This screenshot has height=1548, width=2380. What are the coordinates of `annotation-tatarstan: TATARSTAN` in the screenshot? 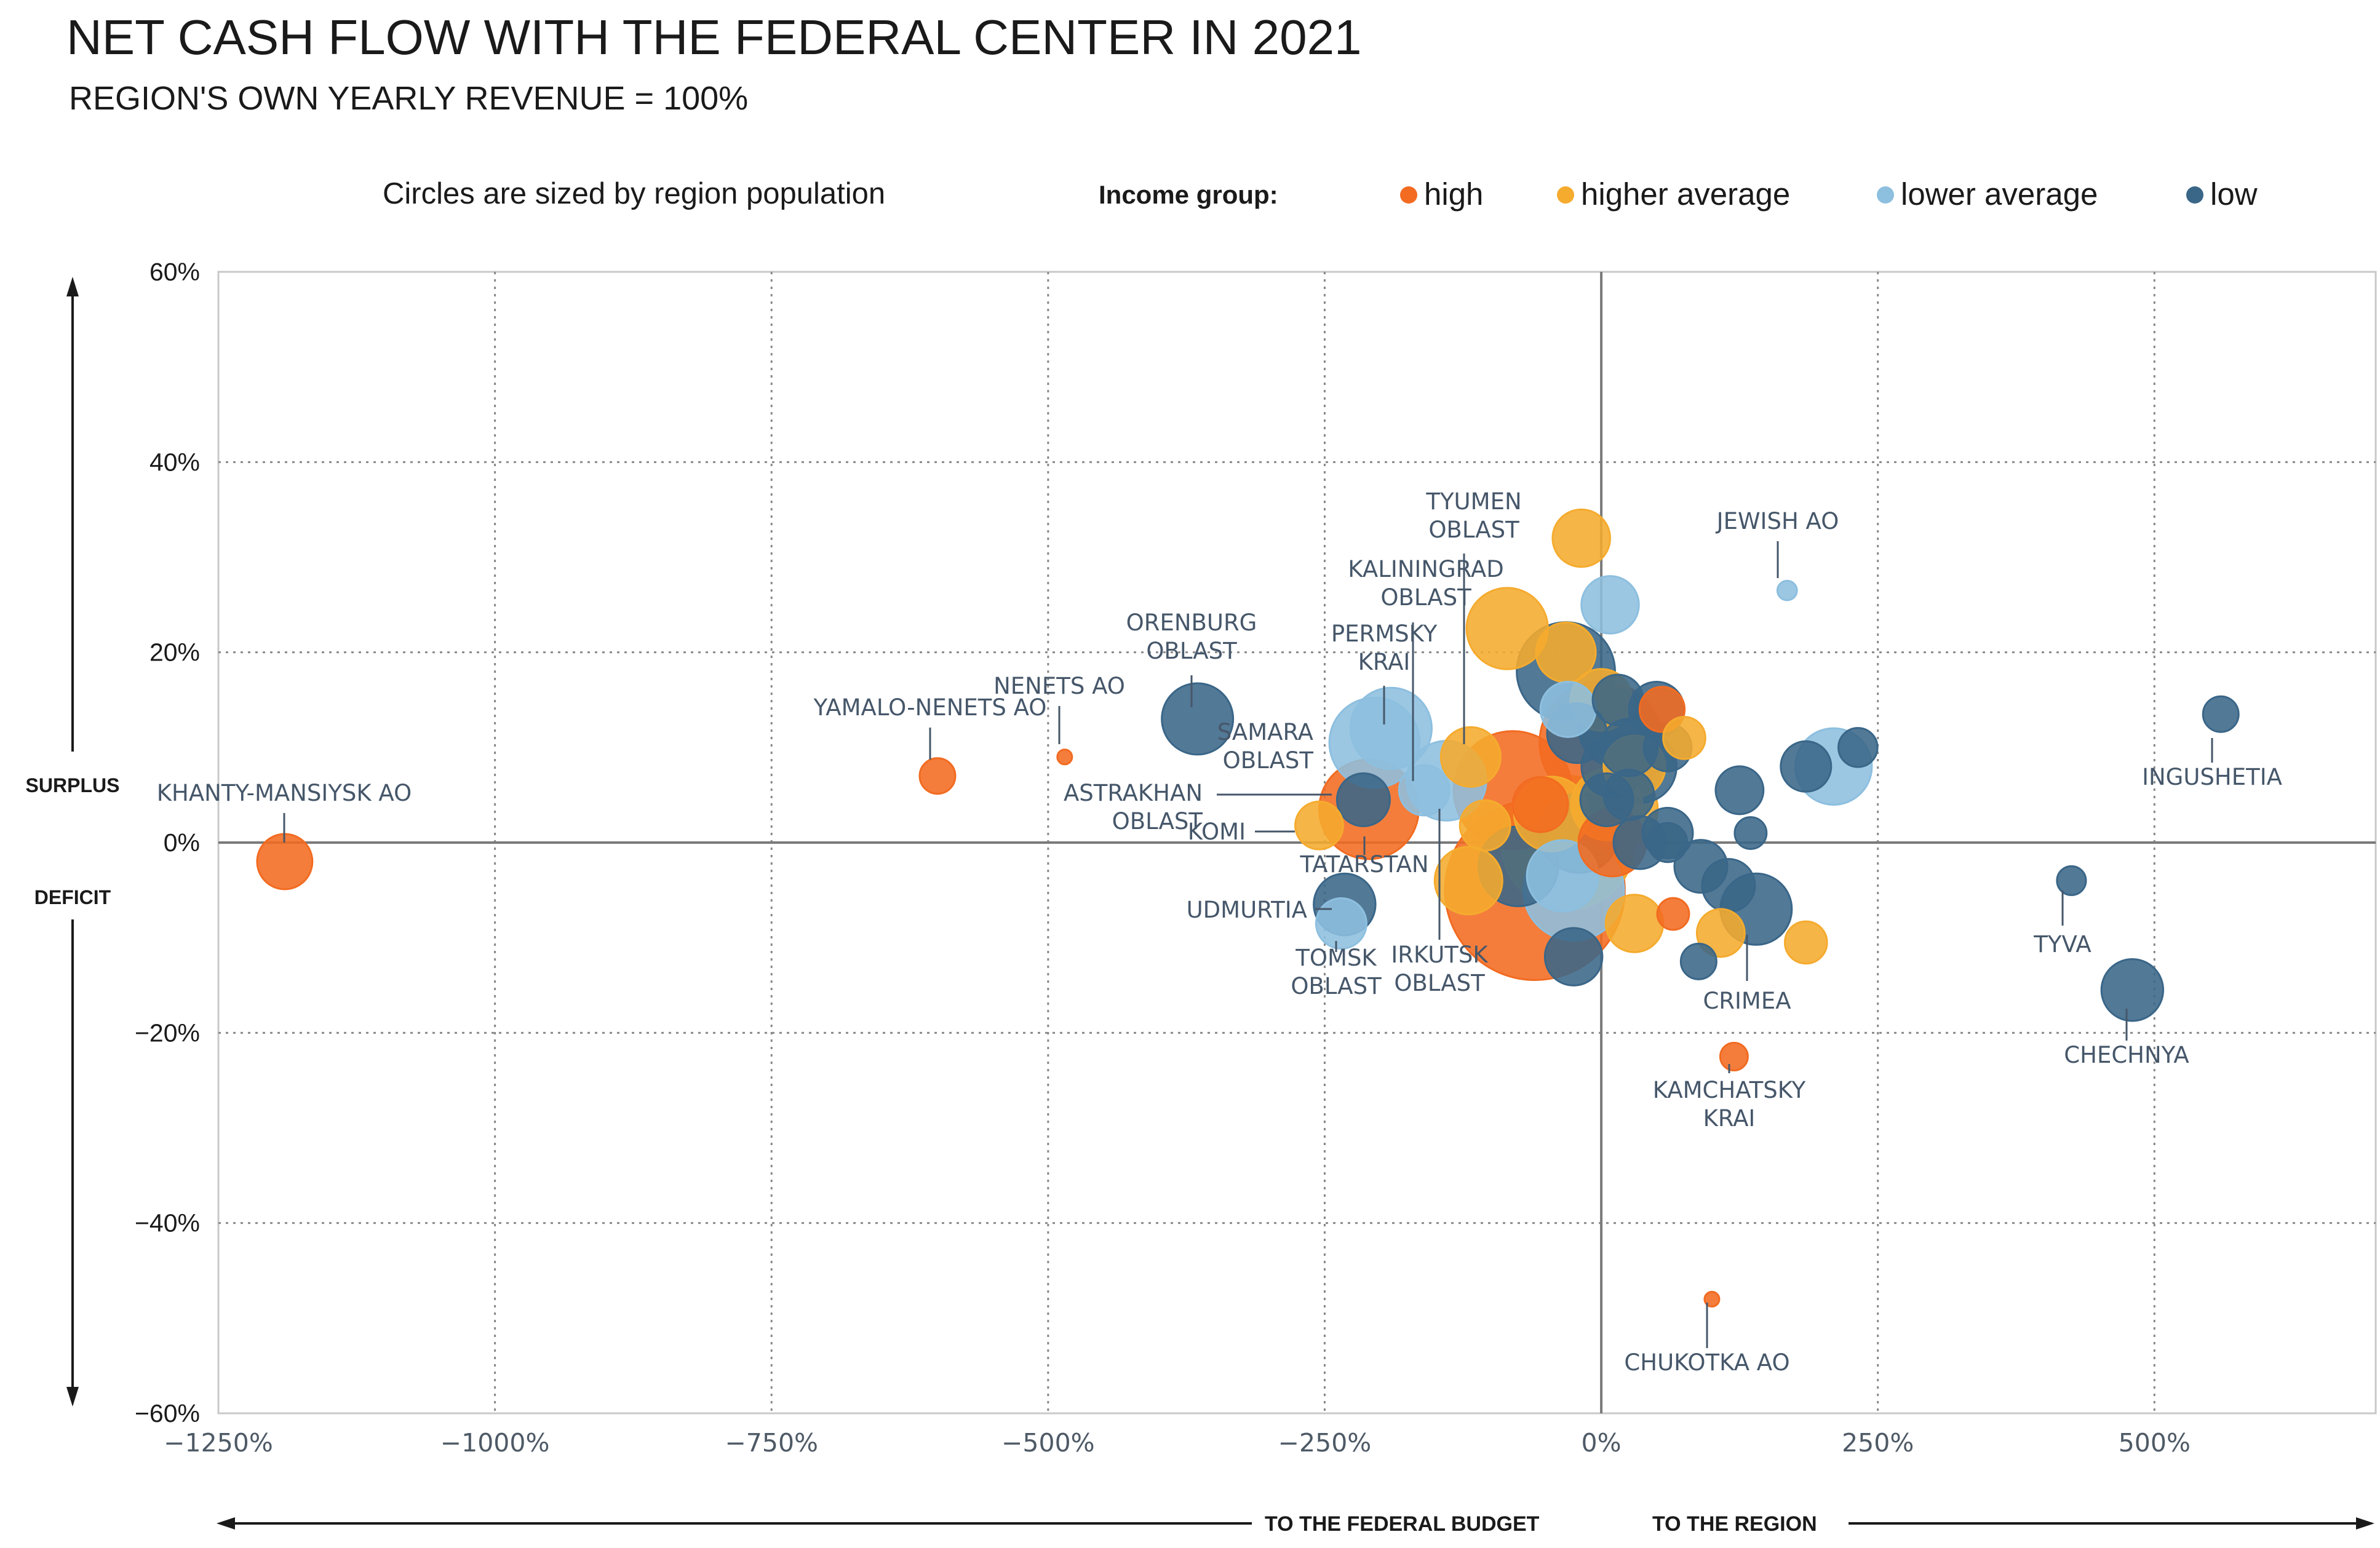 It's located at (1363, 864).